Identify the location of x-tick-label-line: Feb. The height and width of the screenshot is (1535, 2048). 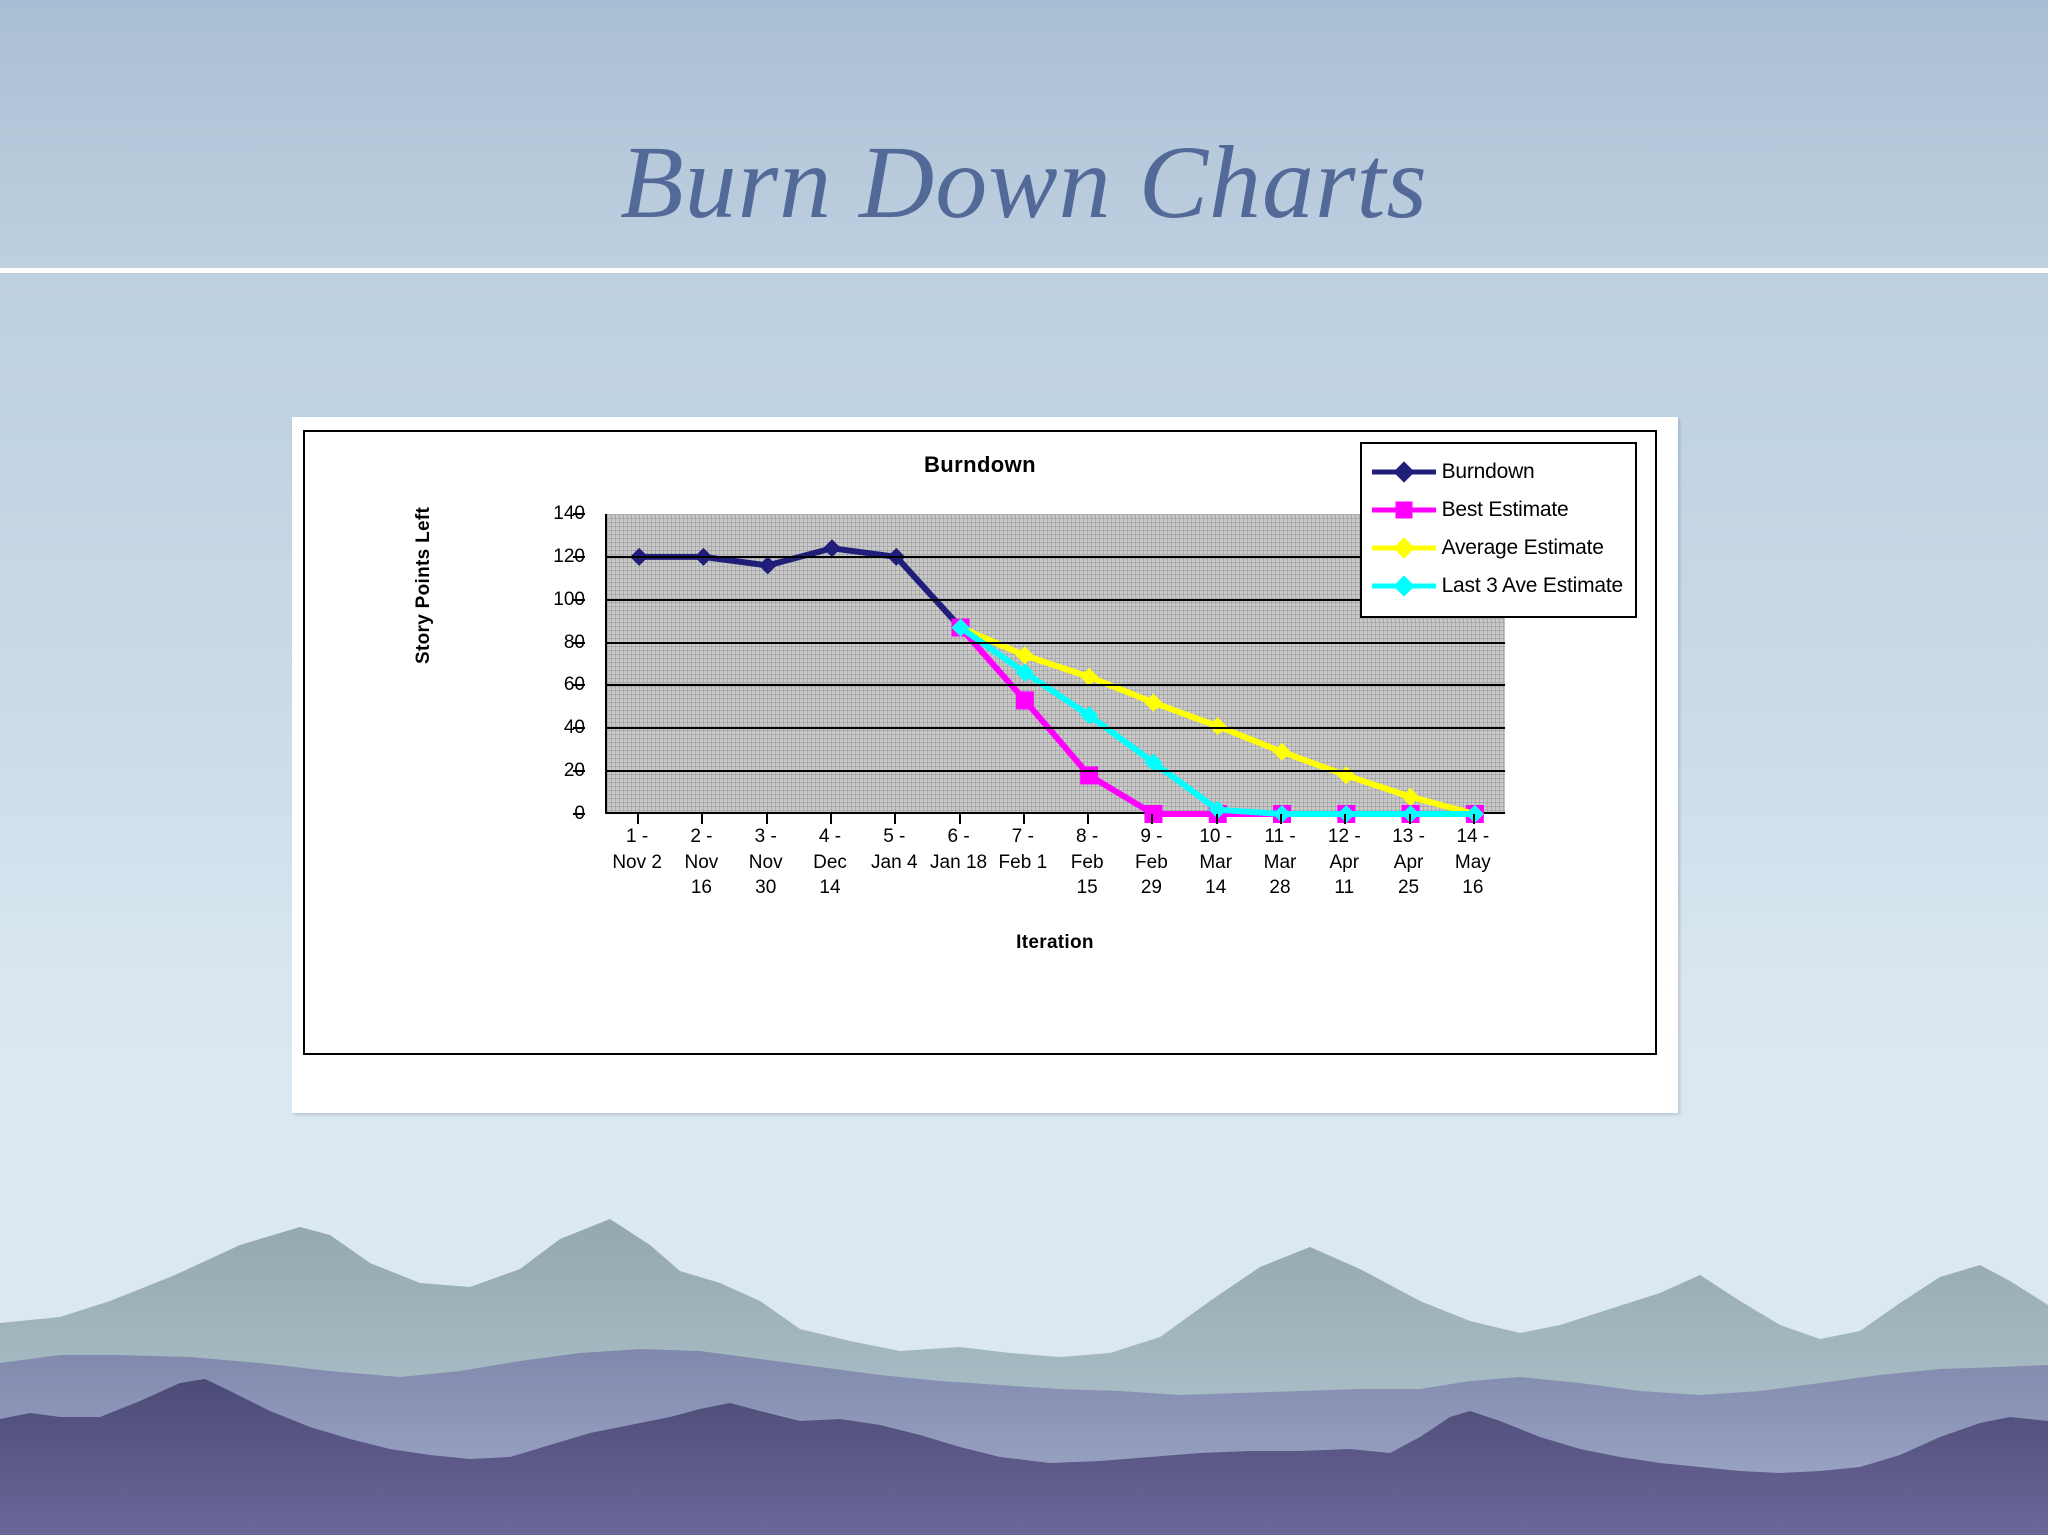
(1087, 862).